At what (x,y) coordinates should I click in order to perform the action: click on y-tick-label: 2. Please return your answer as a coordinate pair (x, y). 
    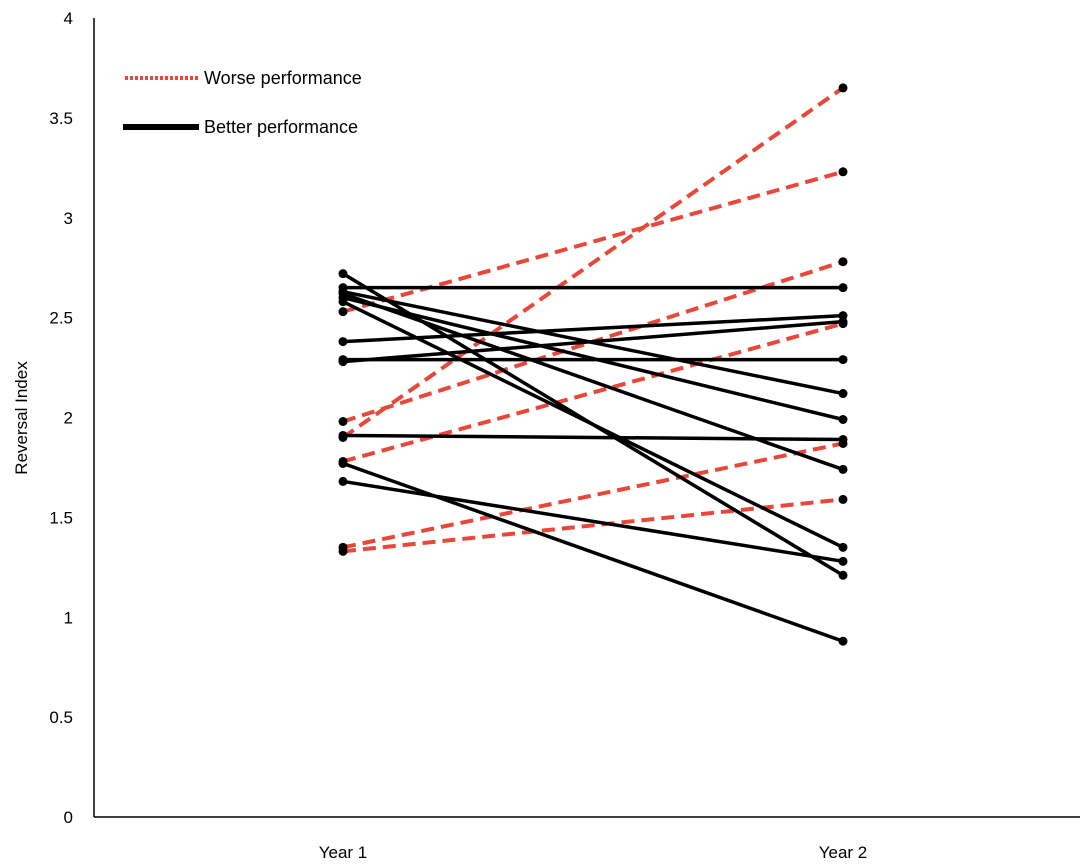
    Looking at the image, I should click on (68, 418).